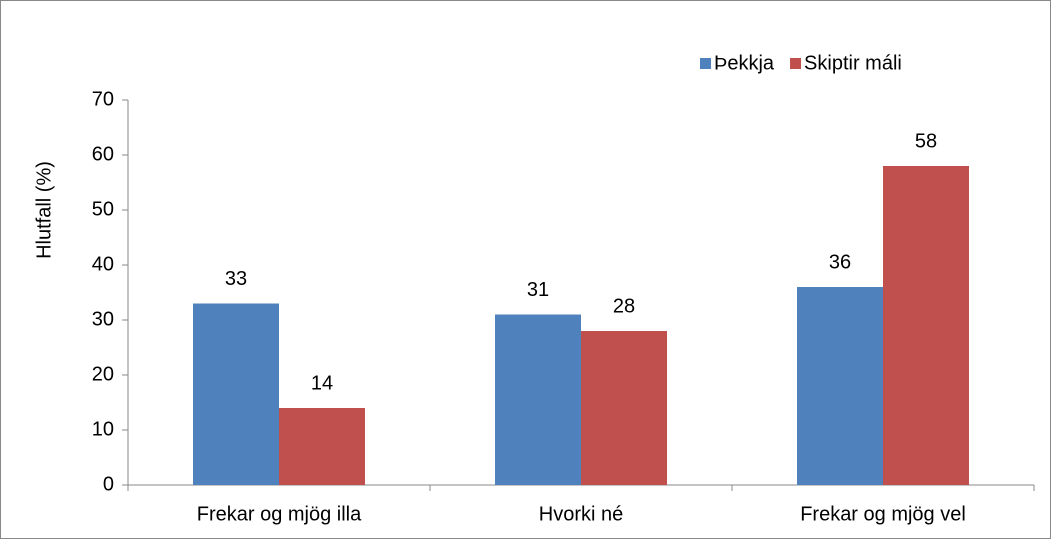 The width and height of the screenshot is (1052, 540). Describe the element at coordinates (883, 514) in the screenshot. I see `x-tick-label: Frekar og mjög vel` at that location.